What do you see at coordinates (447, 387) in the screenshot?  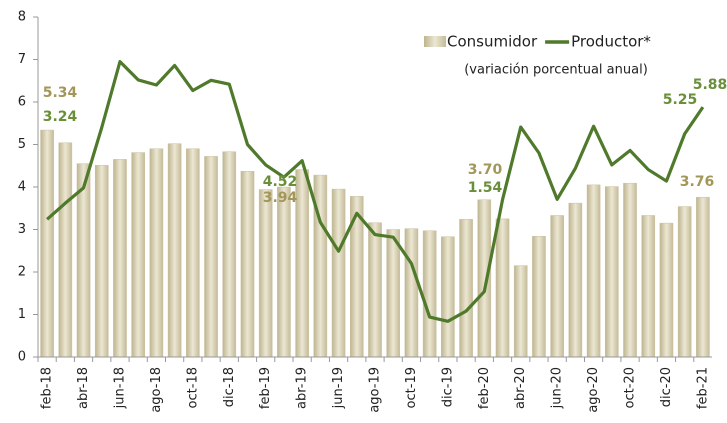 I see `x-tick-label: dic-19` at bounding box center [447, 387].